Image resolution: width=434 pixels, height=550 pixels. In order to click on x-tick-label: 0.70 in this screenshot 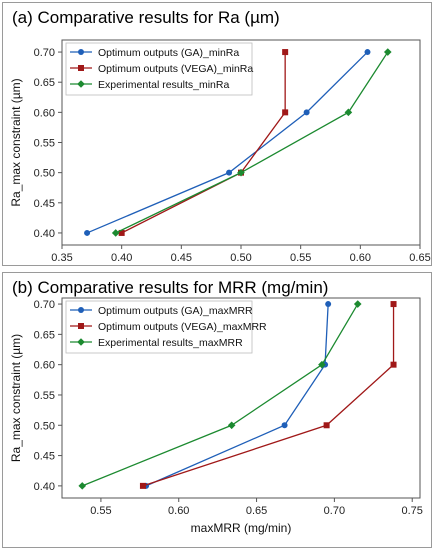, I will do `click(334, 511)`.